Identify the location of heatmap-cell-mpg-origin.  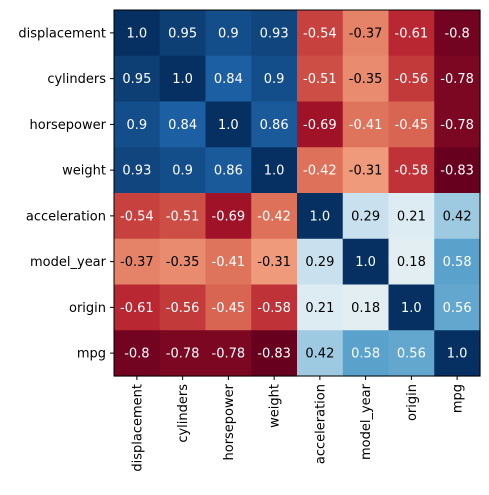
(411, 353).